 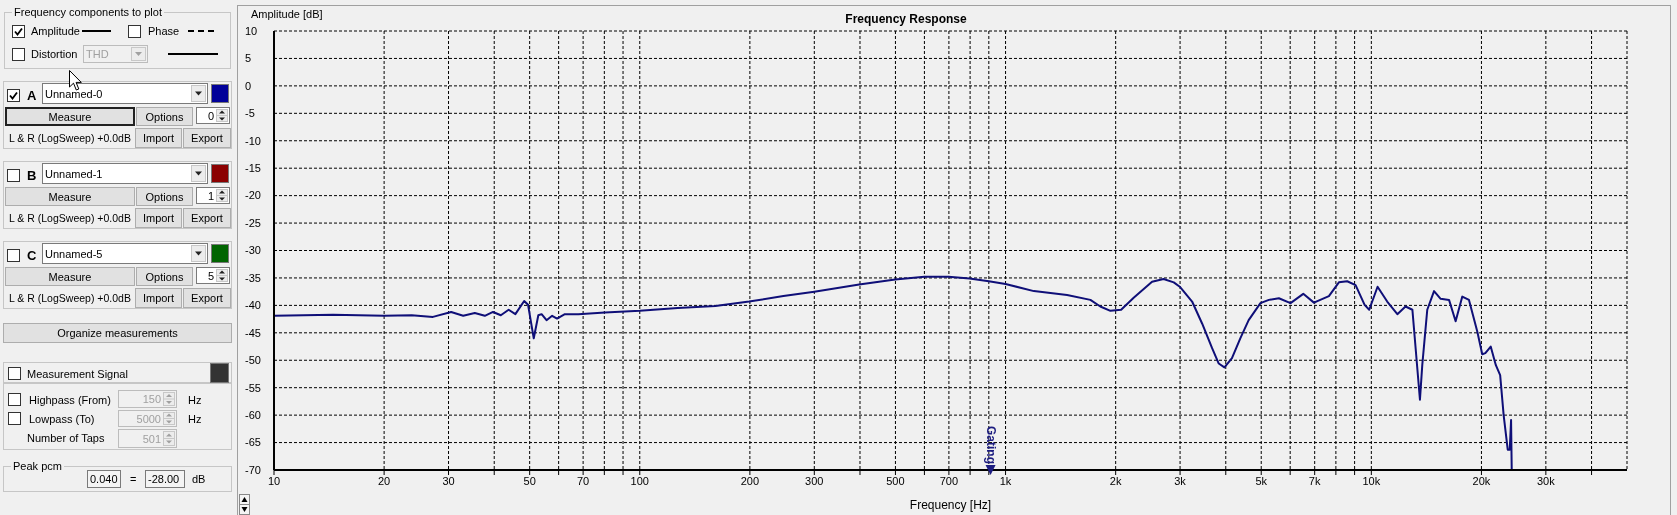 I want to click on chart-title: Frequency Response, so click(x=906, y=19).